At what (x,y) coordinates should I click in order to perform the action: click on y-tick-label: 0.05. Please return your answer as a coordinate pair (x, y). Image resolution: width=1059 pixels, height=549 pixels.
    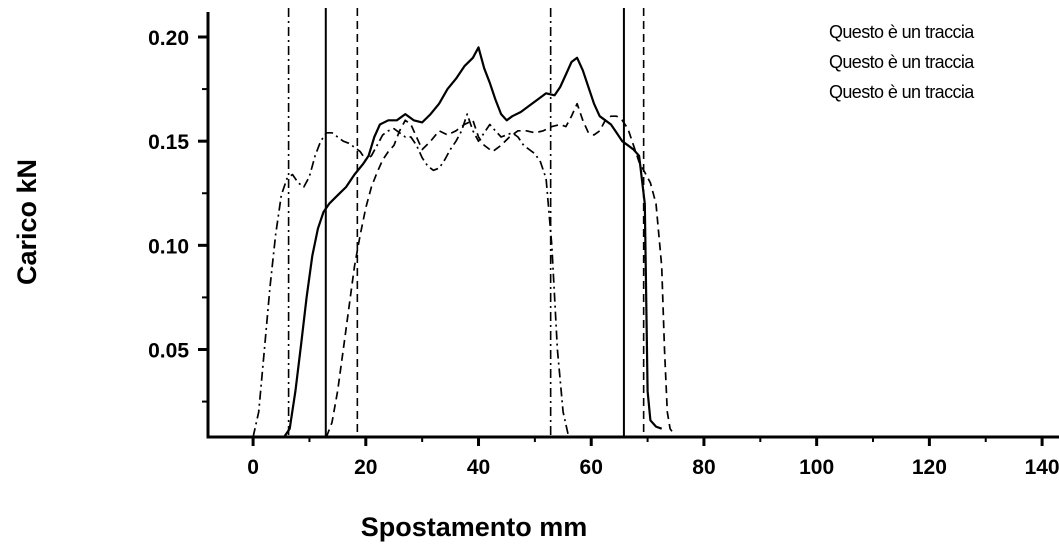
    Looking at the image, I should click on (168, 351).